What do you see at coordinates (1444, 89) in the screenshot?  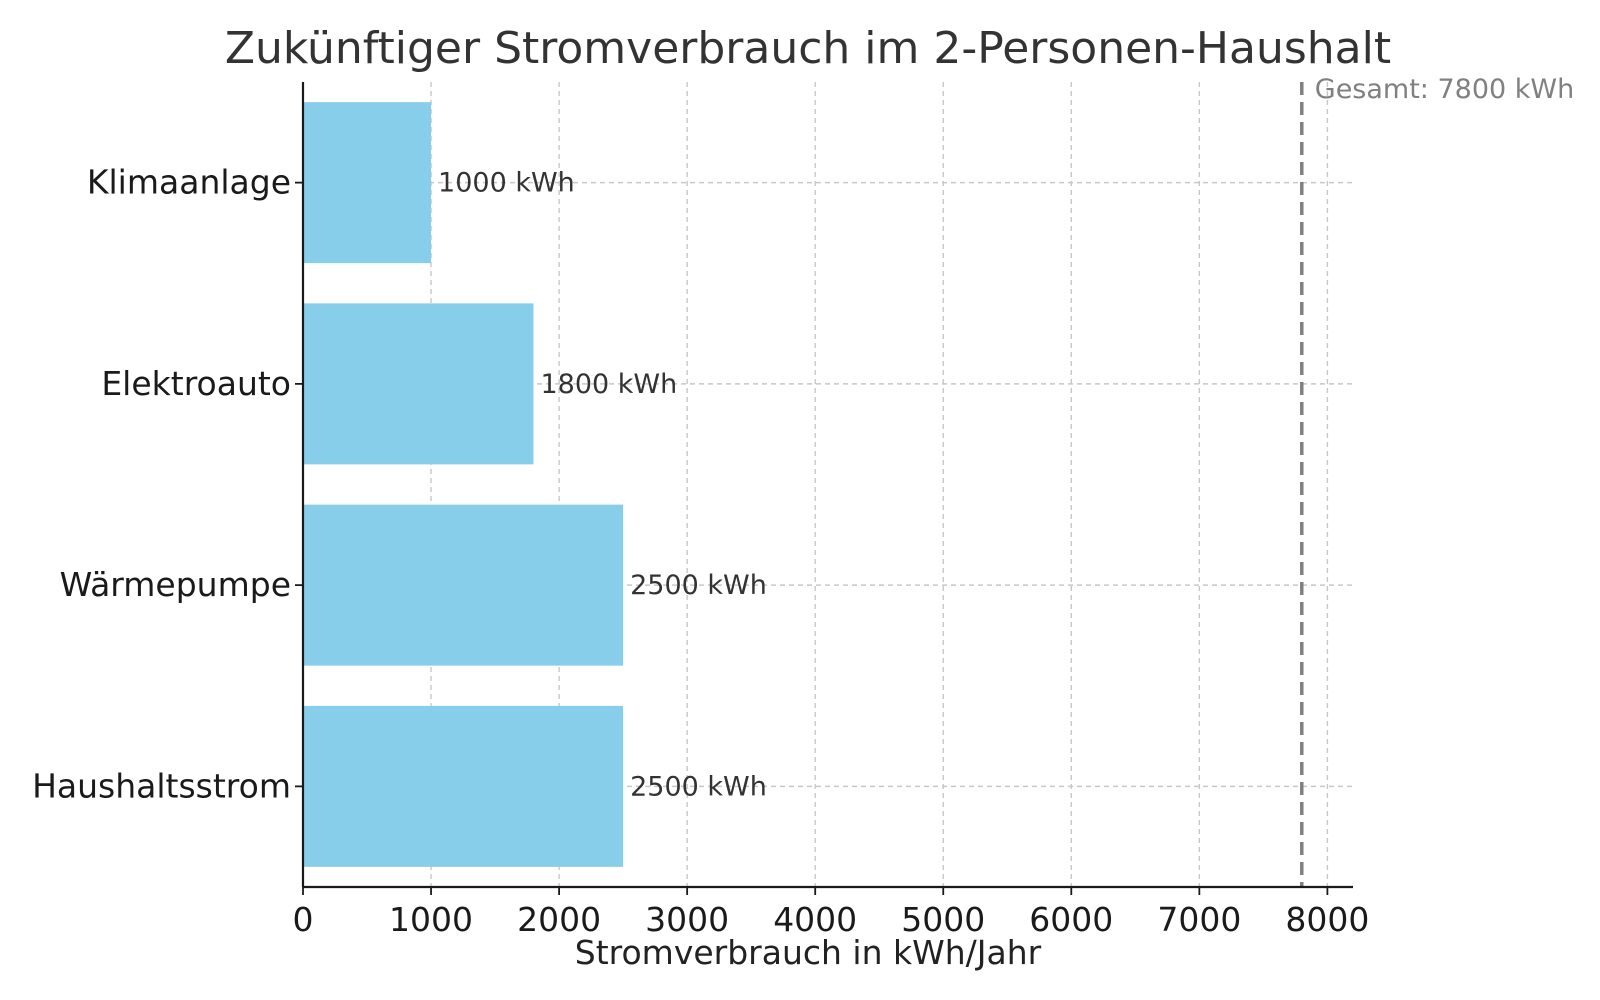 I see `reference-line-label: Gesamt: 7800 kWh` at bounding box center [1444, 89].